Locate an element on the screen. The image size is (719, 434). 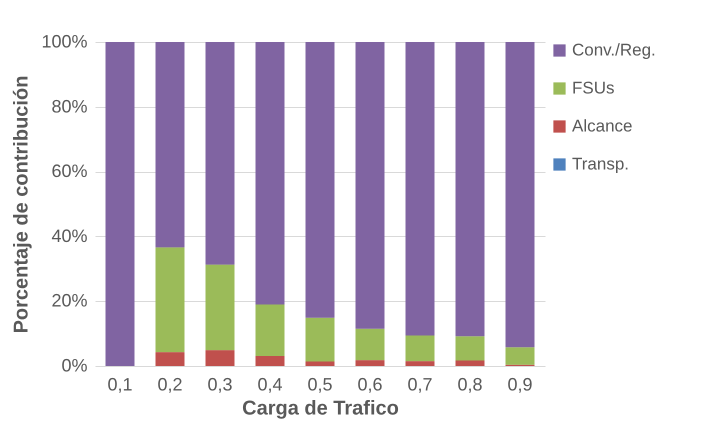
x-tick-label: 0,2 is located at coordinates (170, 384).